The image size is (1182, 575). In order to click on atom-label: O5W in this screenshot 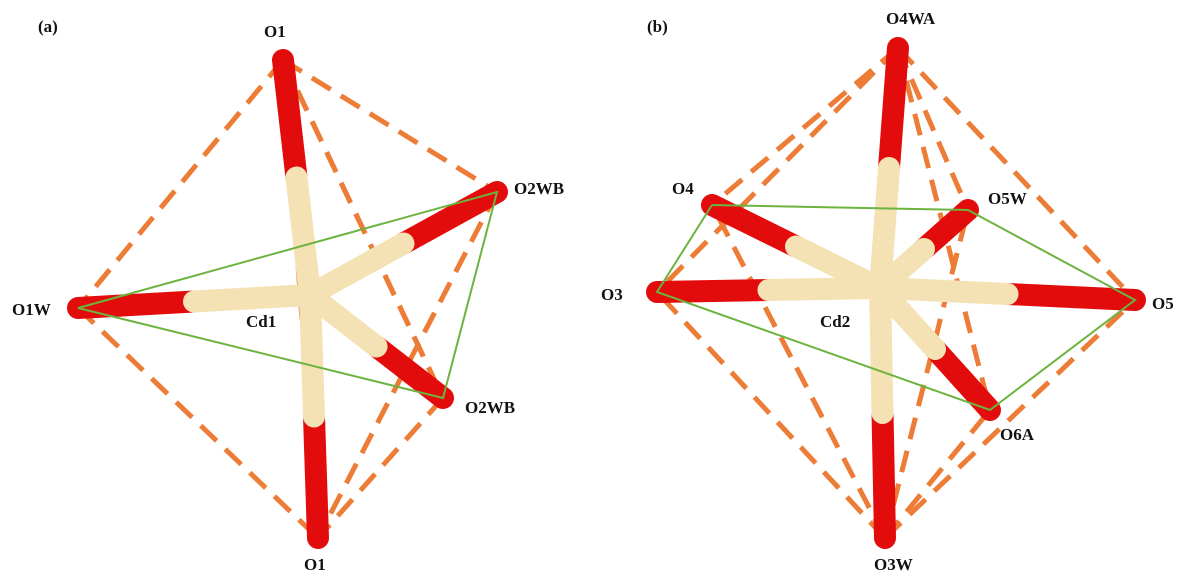, I will do `click(1007, 198)`.